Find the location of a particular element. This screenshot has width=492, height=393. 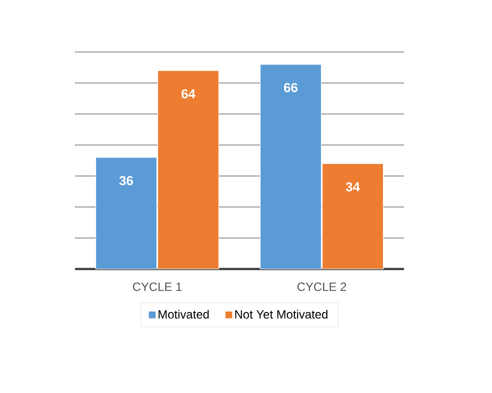

legend-label: Not Yet Motivated is located at coordinates (281, 314).